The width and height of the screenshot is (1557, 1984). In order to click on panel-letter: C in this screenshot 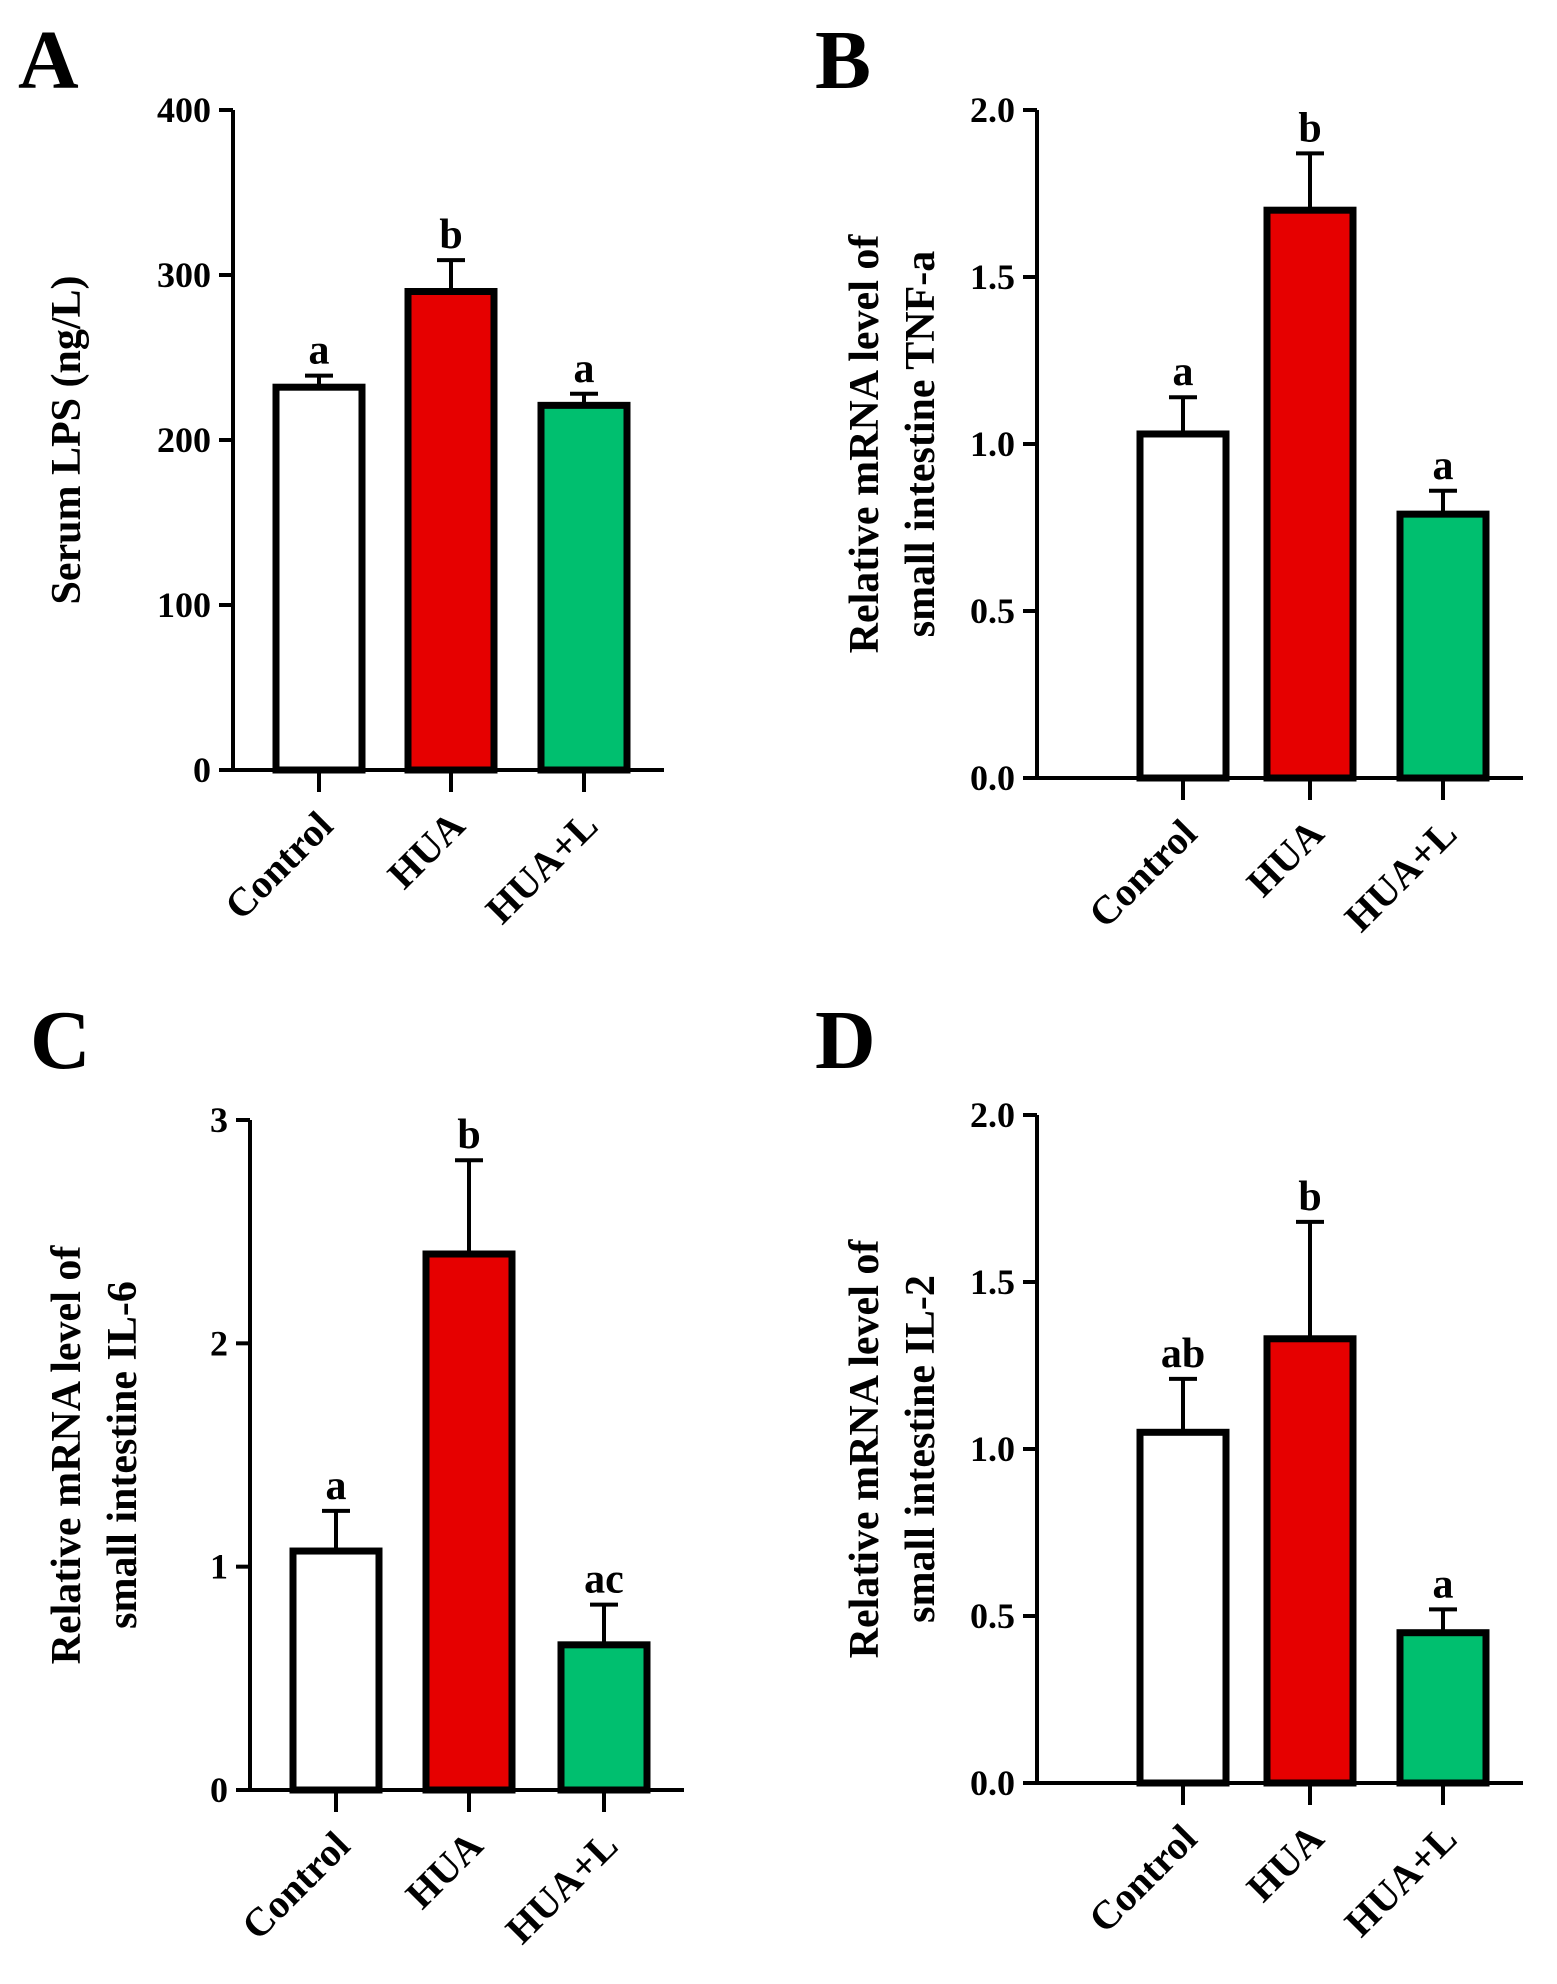, I will do `click(60, 1040)`.